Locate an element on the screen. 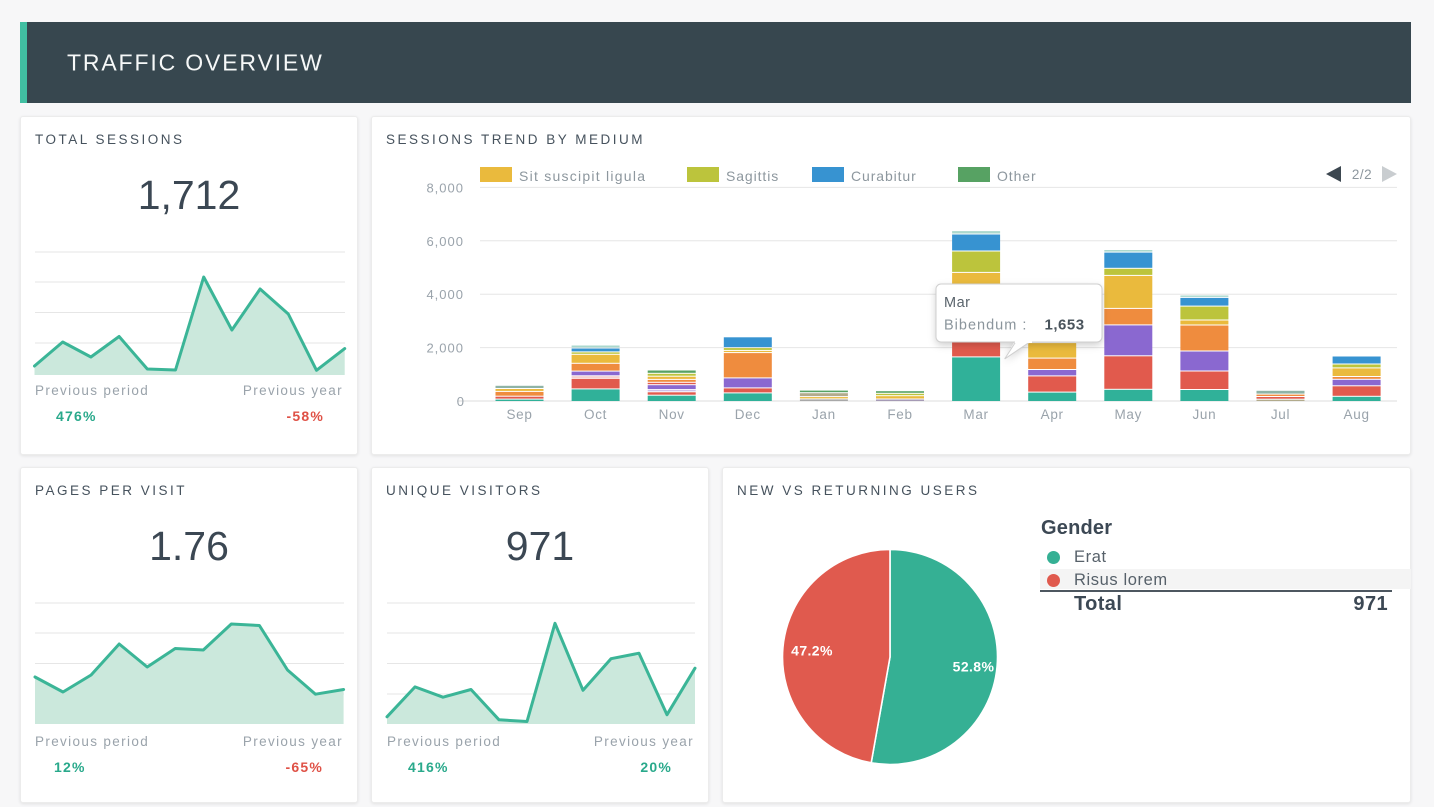 This screenshot has width=1434, height=807. svg-text: Sep is located at coordinates (519, 414).